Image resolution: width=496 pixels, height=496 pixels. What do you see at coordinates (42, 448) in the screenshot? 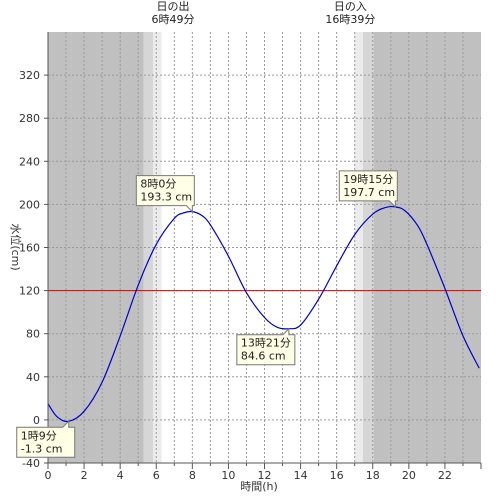
I see `annotation-value-3: -1.3 cm` at bounding box center [42, 448].